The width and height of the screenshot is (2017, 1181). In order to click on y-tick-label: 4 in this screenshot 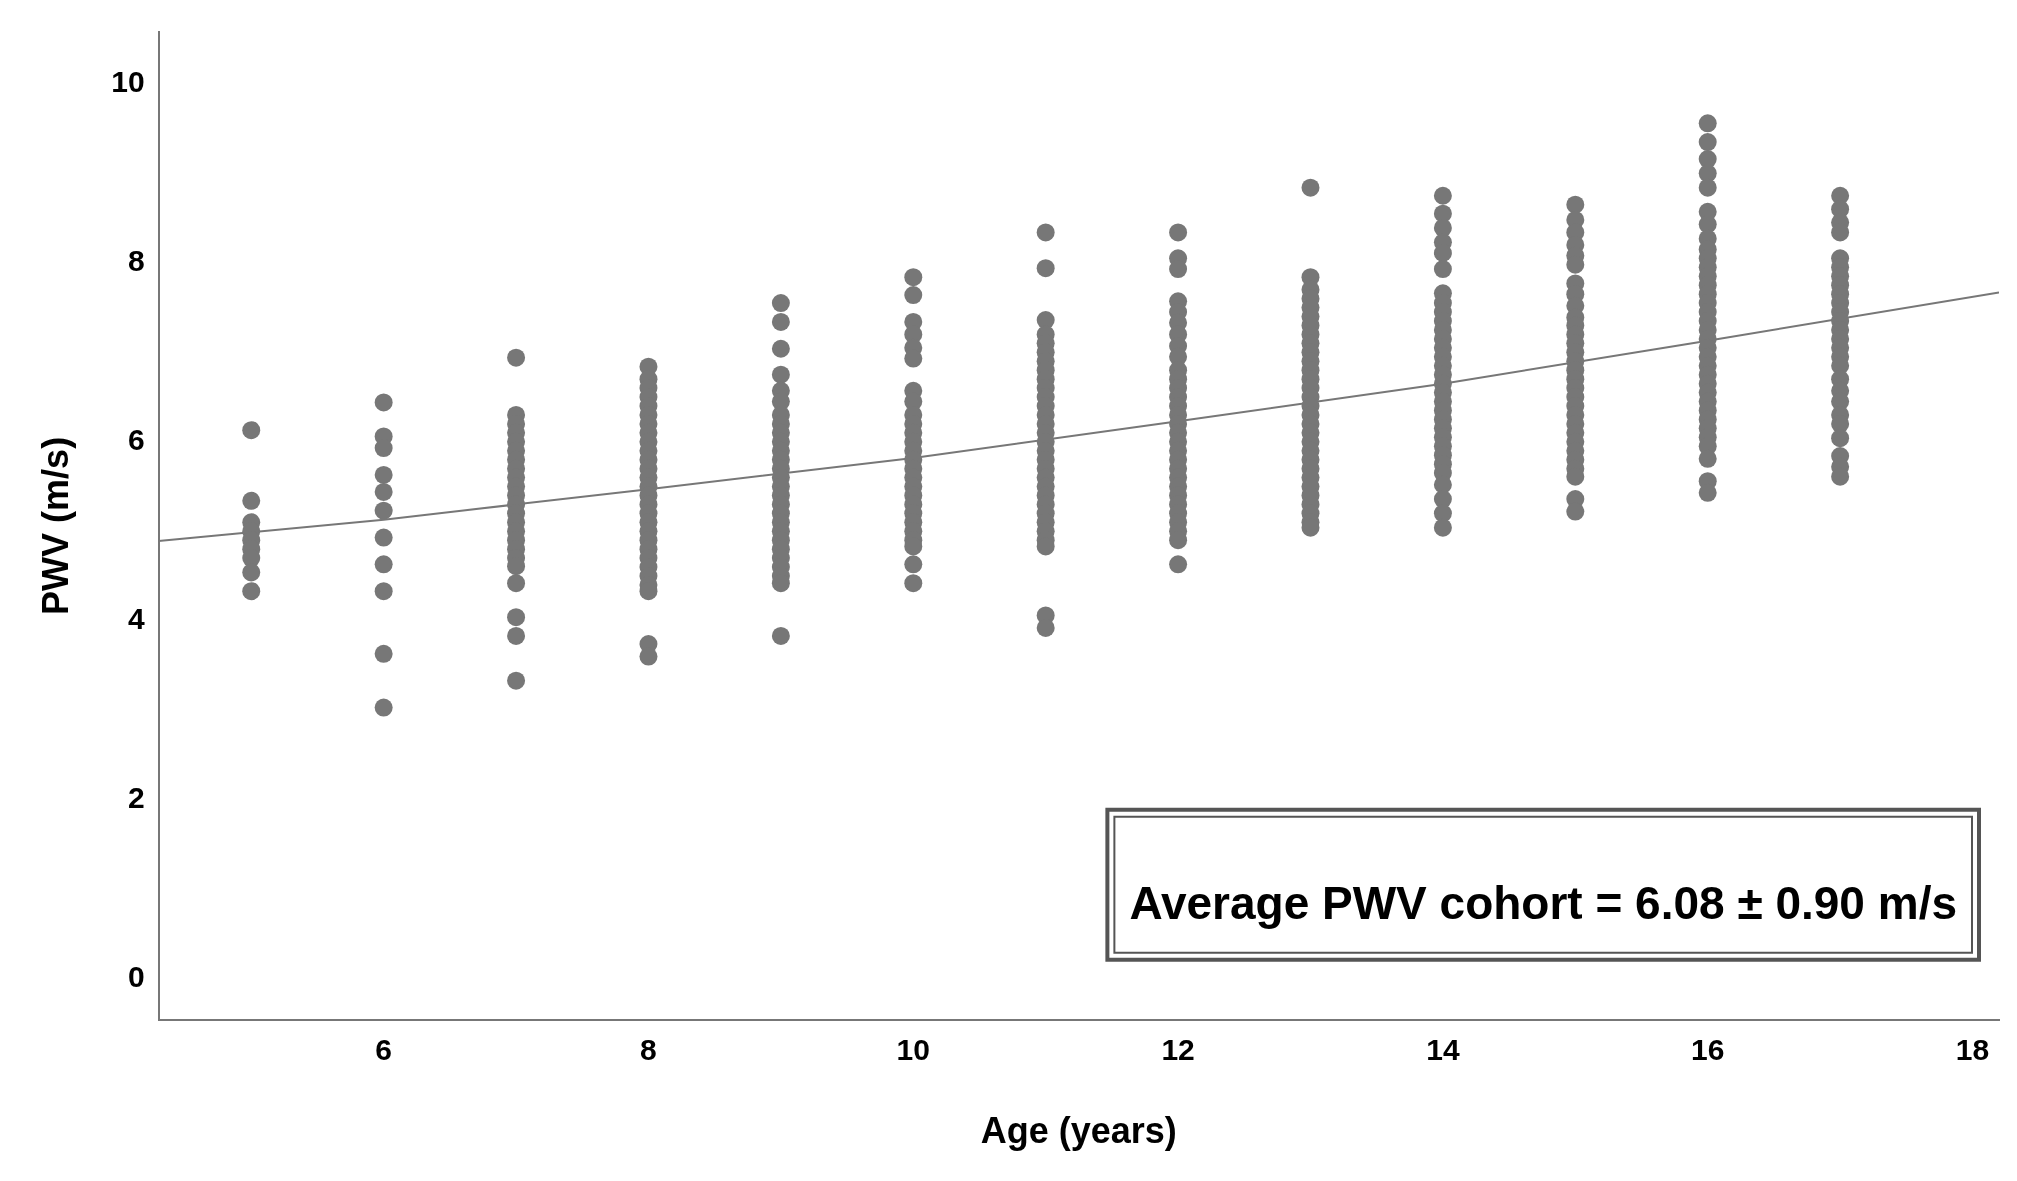, I will do `click(136, 619)`.